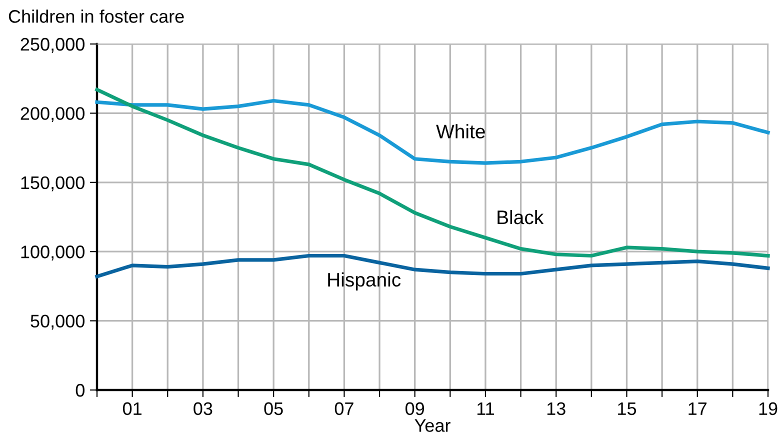  Describe the element at coordinates (768, 409) in the screenshot. I see `x-tick-label: 19` at that location.